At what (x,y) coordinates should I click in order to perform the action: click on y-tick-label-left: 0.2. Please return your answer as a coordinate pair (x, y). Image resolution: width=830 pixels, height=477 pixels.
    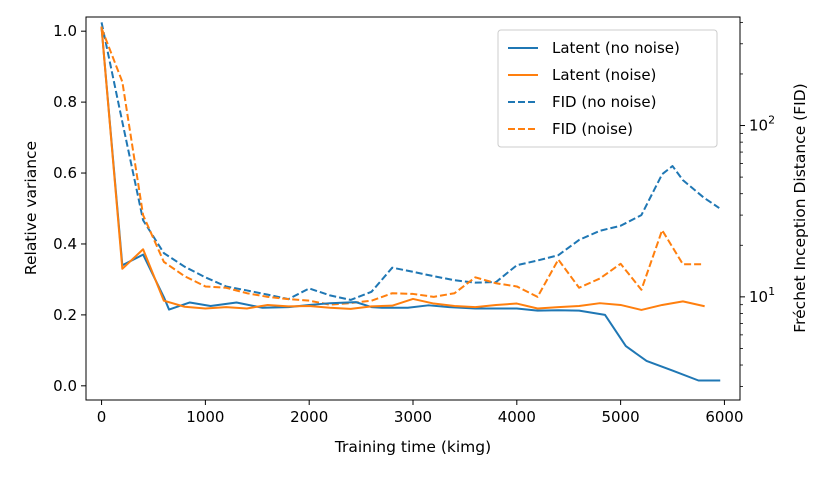
    Looking at the image, I should click on (65, 315).